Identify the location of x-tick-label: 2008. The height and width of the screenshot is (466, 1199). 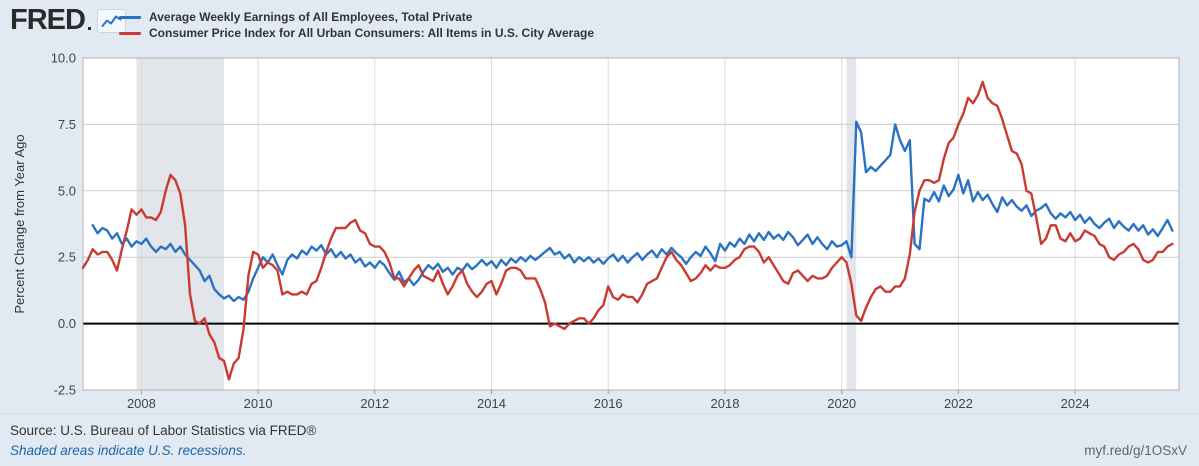
(141, 403).